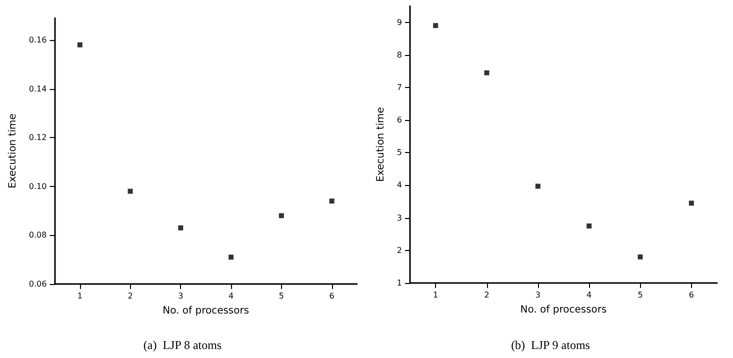 The height and width of the screenshot is (358, 733). What do you see at coordinates (37, 186) in the screenshot?
I see `y-tick-label: 0.10` at bounding box center [37, 186].